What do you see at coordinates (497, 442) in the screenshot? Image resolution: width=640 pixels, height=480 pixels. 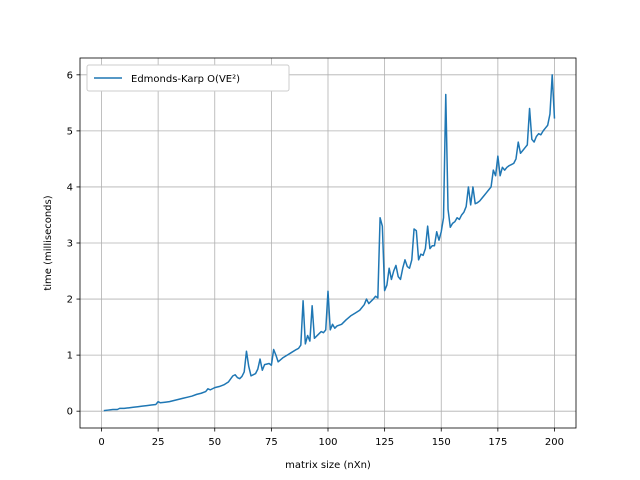 I see `x-tick-label: 175` at bounding box center [497, 442].